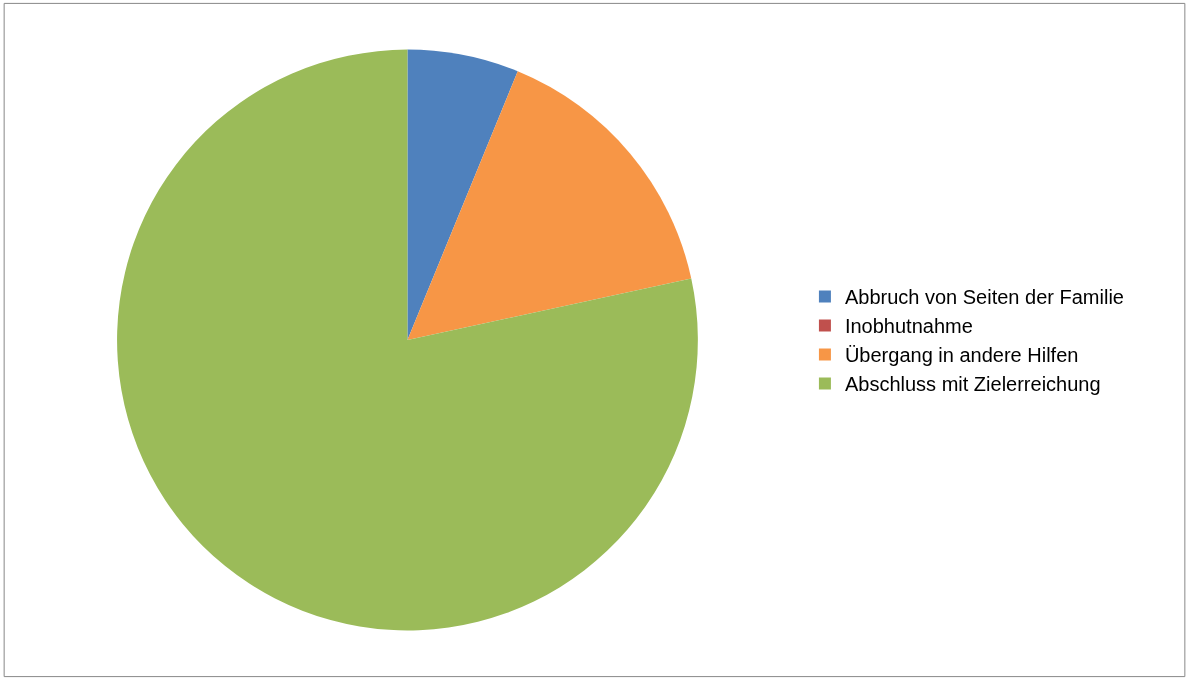 This screenshot has height=680, width=1189. What do you see at coordinates (984, 297) in the screenshot?
I see `legend-label: Abbruch von Seiten der Familie` at bounding box center [984, 297].